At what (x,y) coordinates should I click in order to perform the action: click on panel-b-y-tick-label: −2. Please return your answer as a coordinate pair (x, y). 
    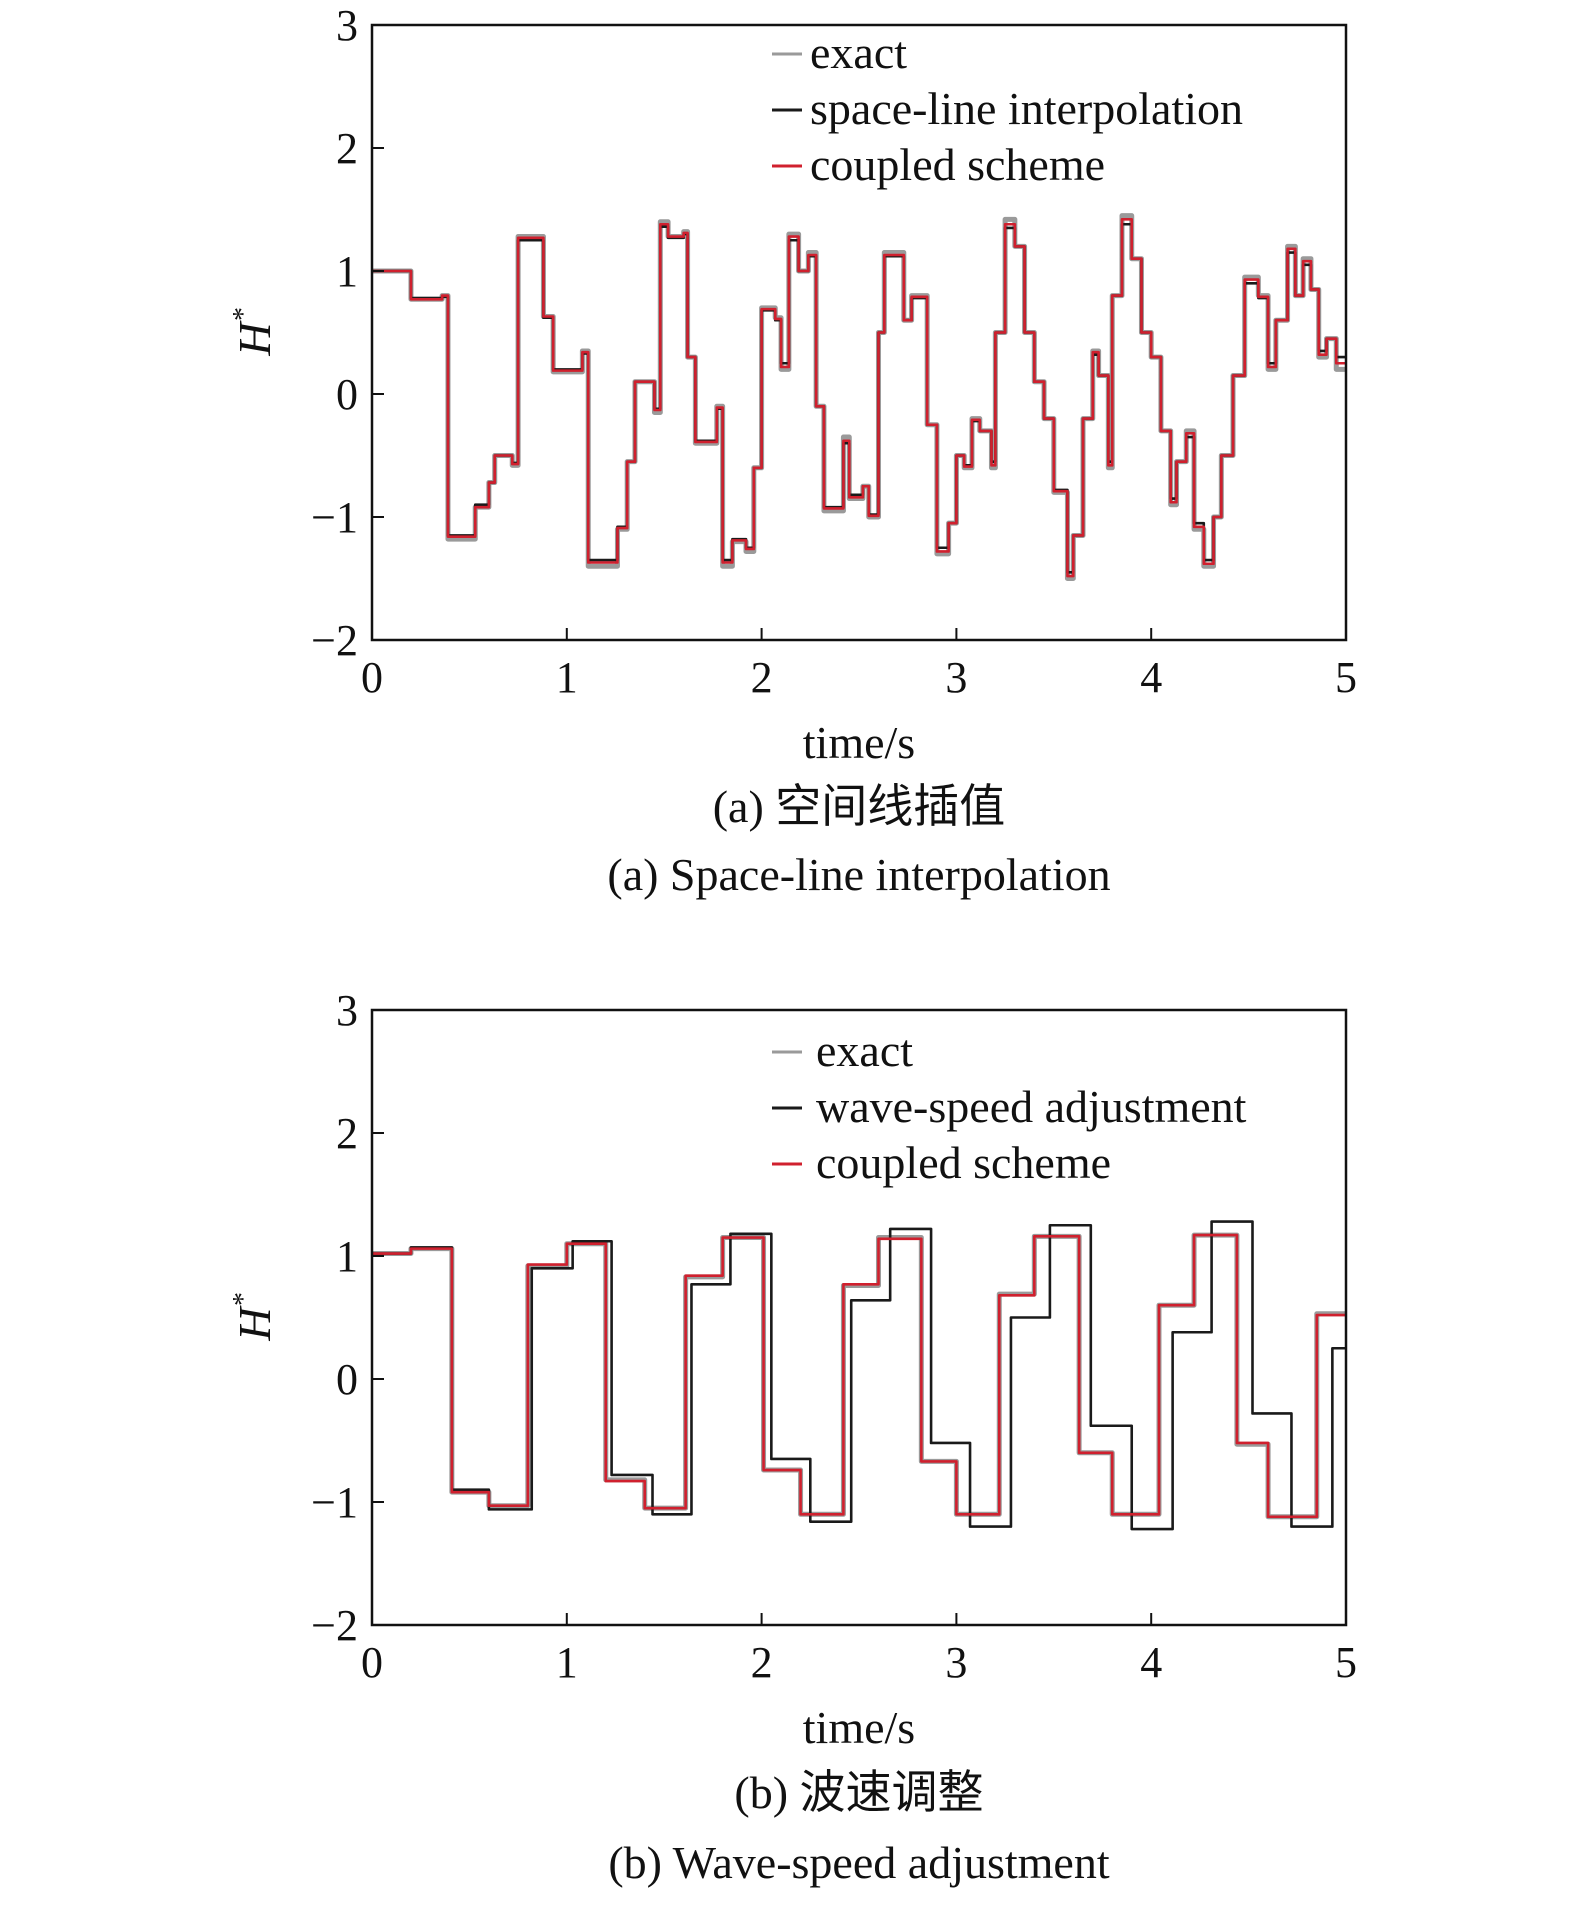
    Looking at the image, I should click on (334, 1625).